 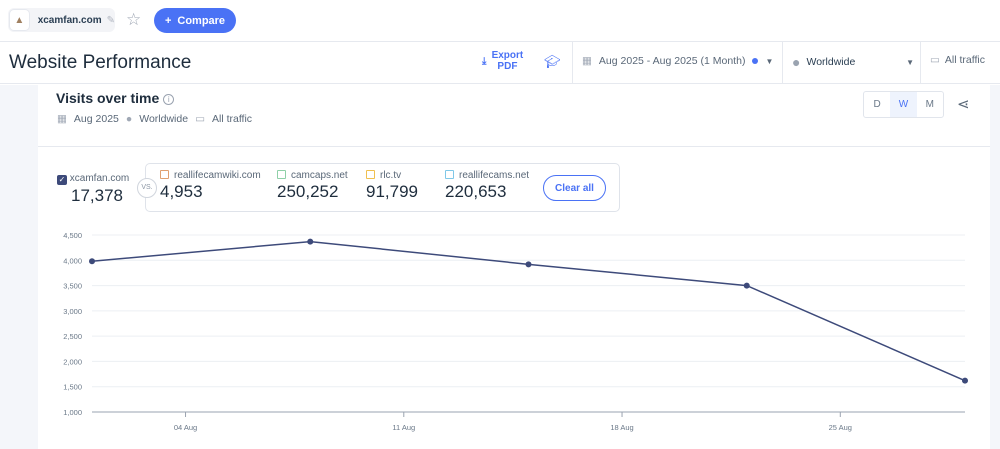 What do you see at coordinates (97, 195) in the screenshot?
I see `legend-site-value: 17,378` at bounding box center [97, 195].